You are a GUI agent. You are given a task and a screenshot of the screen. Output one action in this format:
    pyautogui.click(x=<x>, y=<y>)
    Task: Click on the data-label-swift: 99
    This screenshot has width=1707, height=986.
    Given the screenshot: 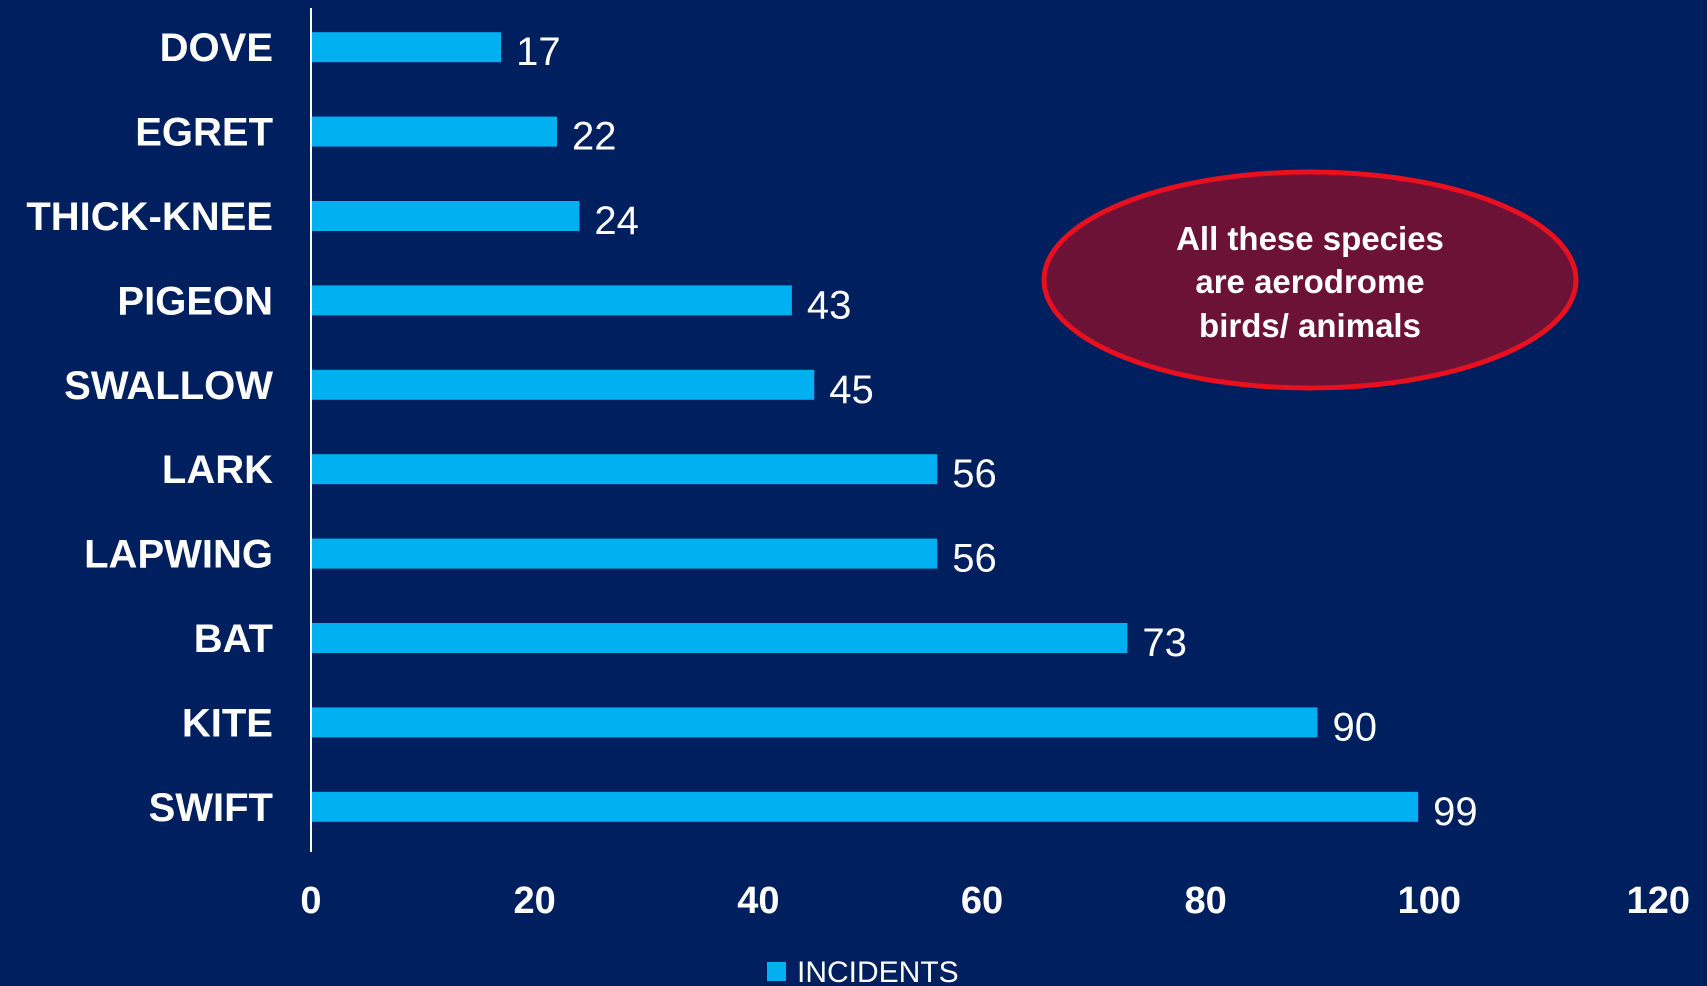 What is the action you would take?
    pyautogui.click(x=1455, y=812)
    